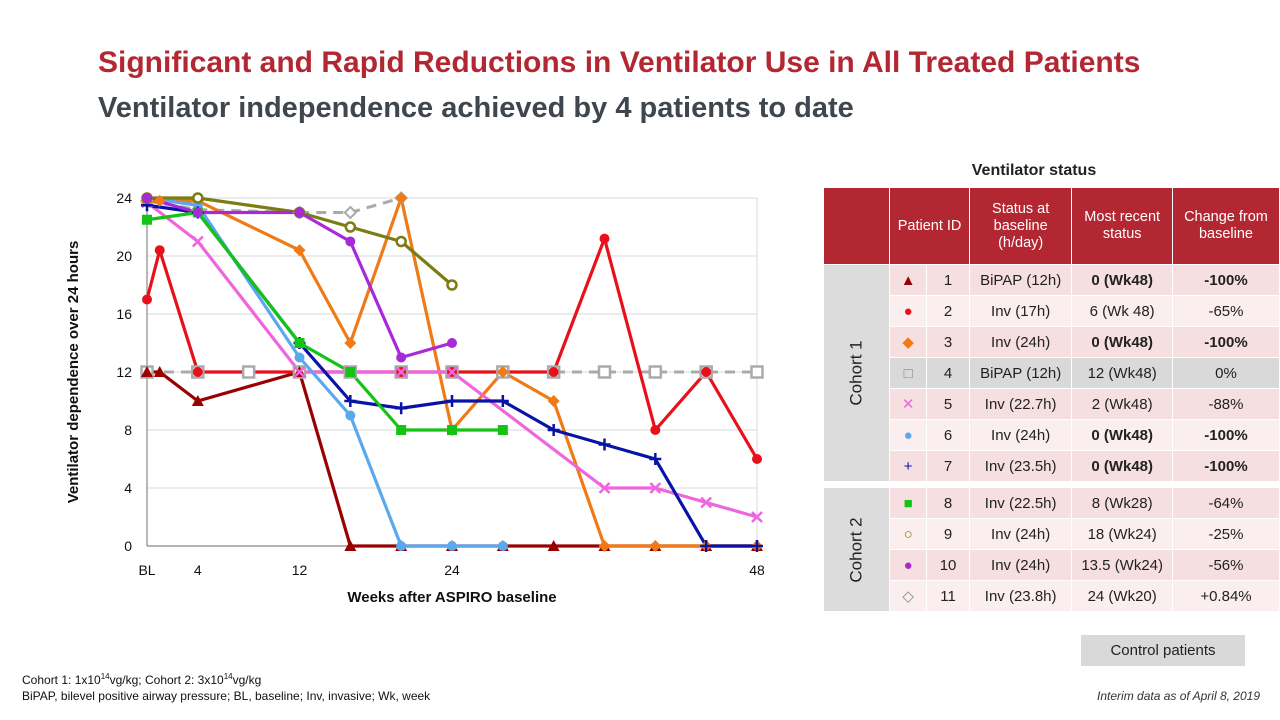 The image size is (1280, 720). Describe the element at coordinates (451, 597) in the screenshot. I see `x-axis-title: Weeks after ASPIRO baseline` at that location.